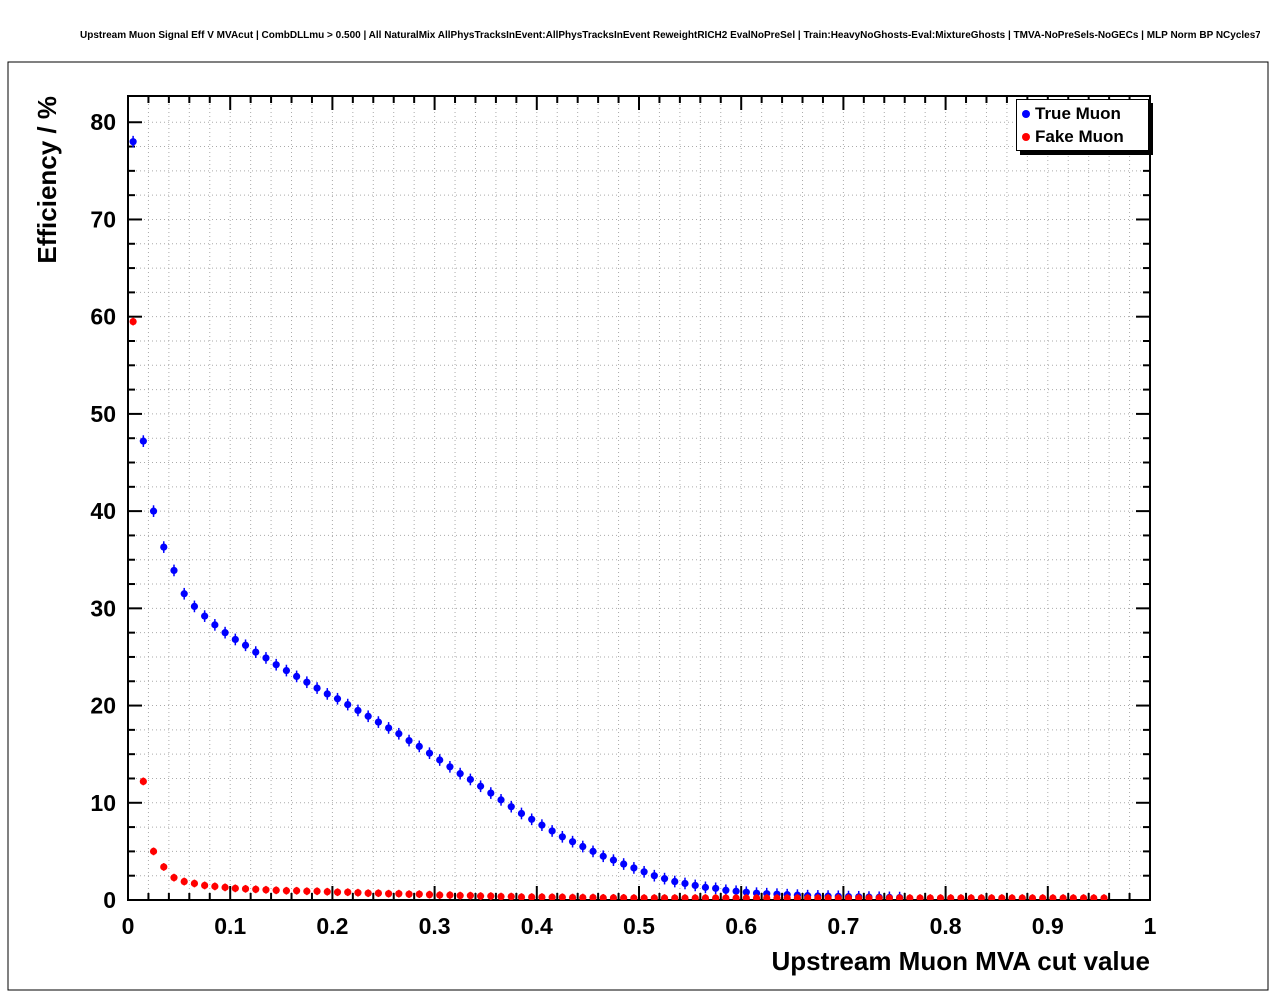  I want to click on fake-muon-marker-icon, so click(1026, 136).